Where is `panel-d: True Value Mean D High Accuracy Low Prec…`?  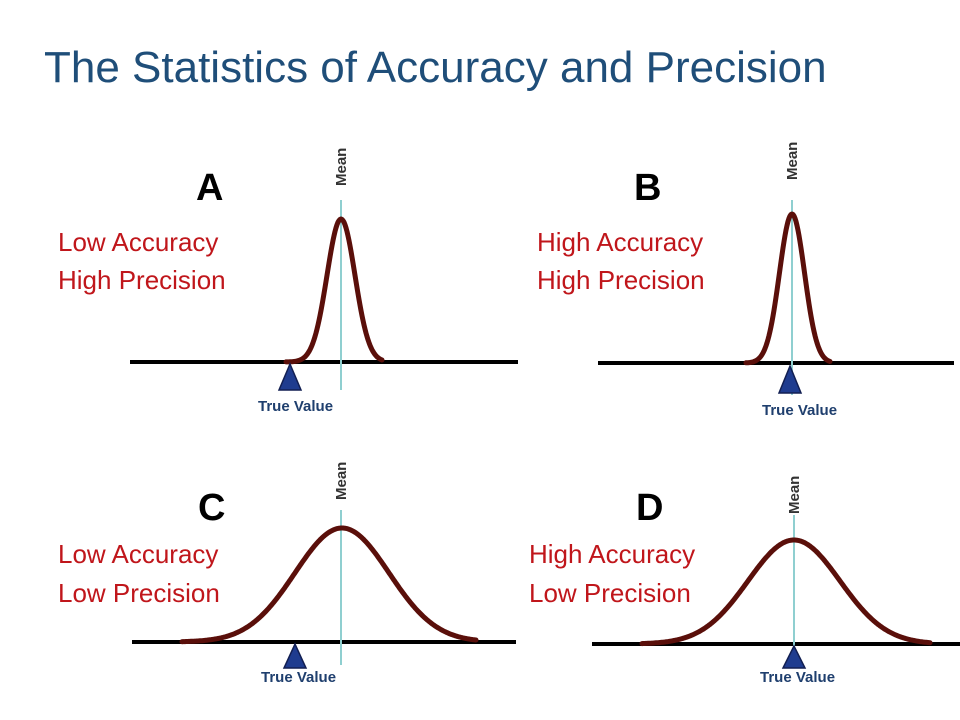 panel-d: True Value Mean D High Accuracy Low Prec… is located at coordinates (744, 581).